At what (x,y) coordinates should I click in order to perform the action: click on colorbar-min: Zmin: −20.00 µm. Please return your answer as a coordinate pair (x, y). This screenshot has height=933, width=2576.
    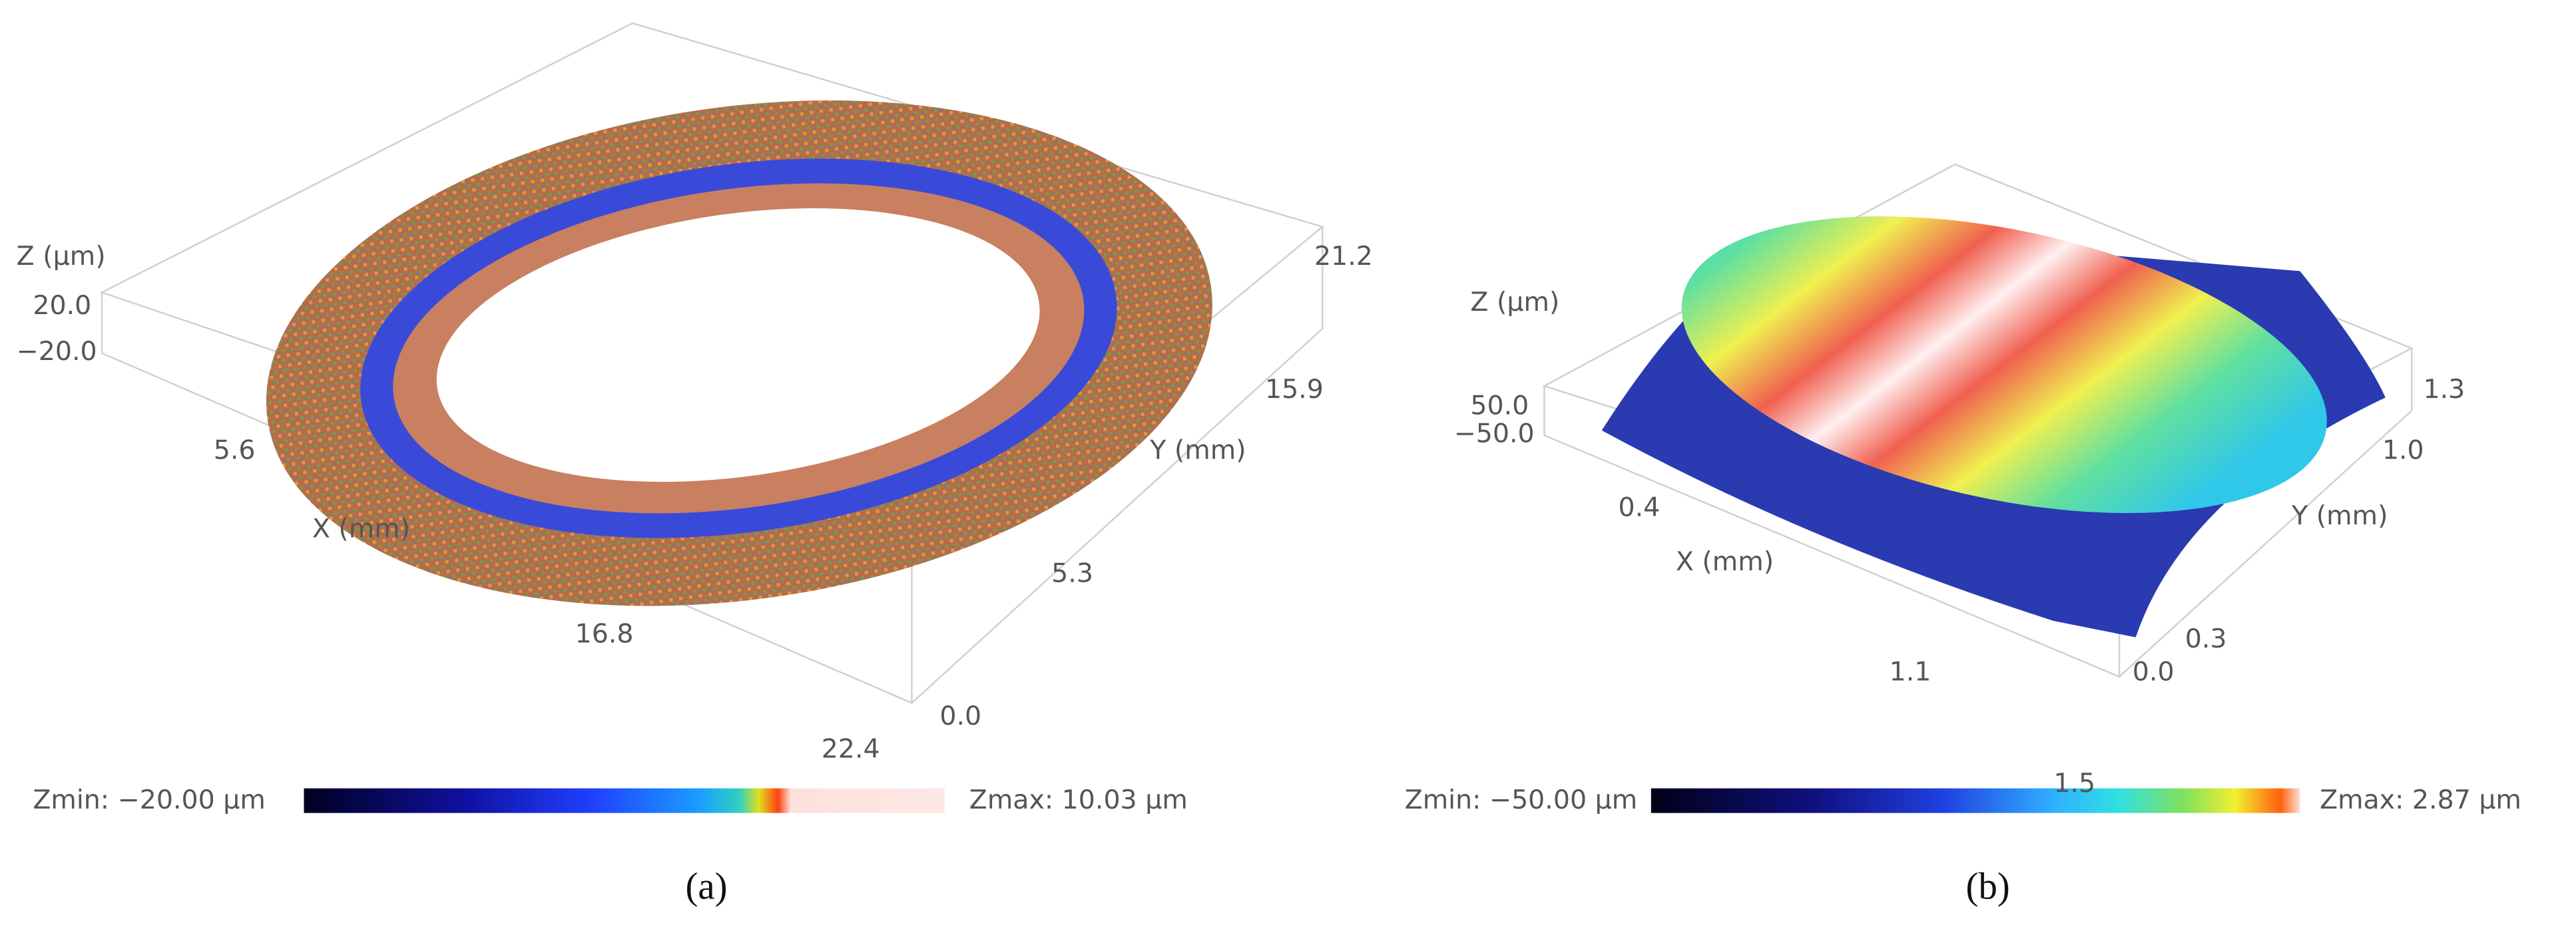
    Looking at the image, I should click on (149, 800).